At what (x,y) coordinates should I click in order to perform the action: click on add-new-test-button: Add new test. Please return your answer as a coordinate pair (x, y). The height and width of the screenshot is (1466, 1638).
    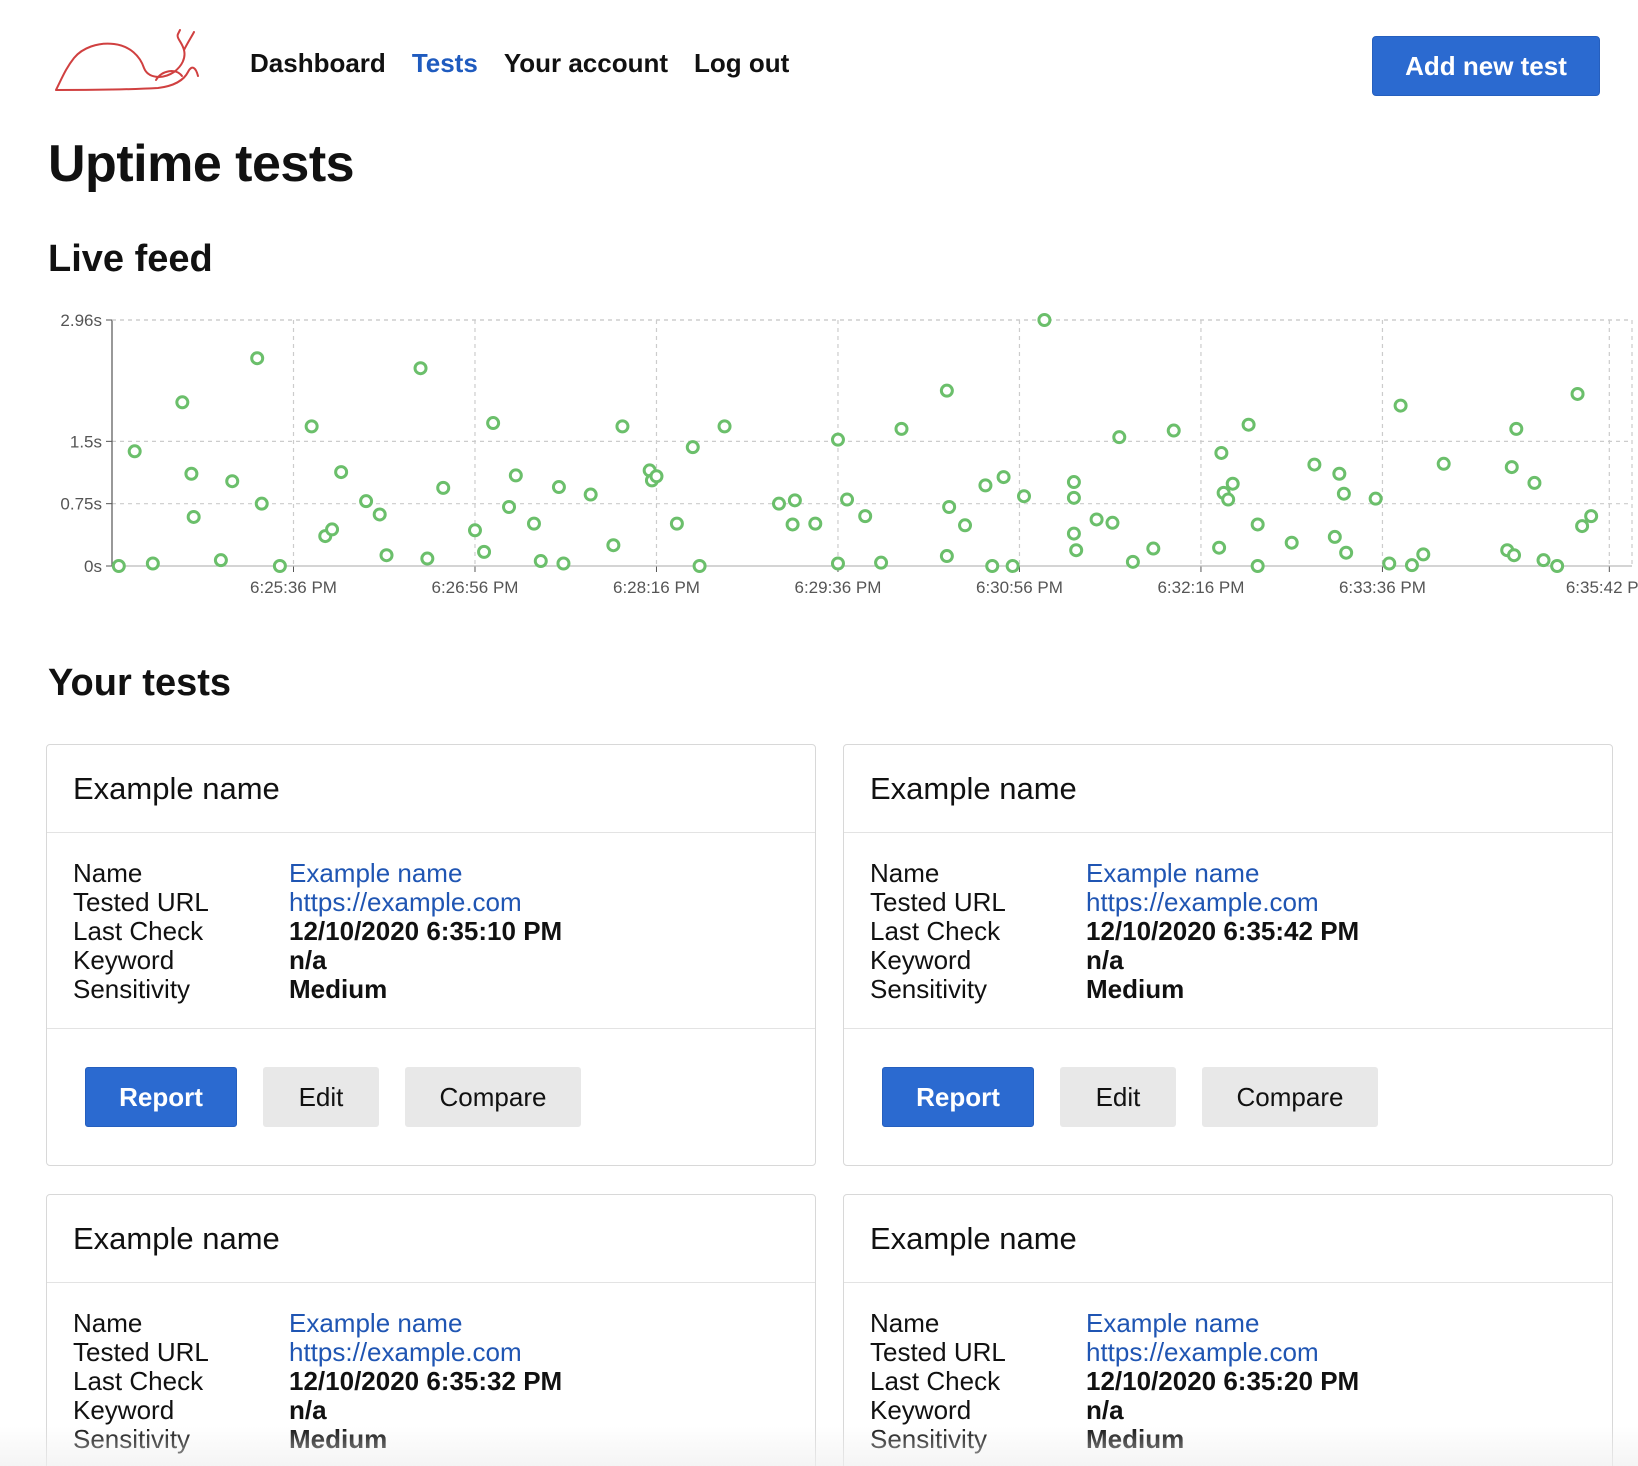
    Looking at the image, I should click on (1486, 66).